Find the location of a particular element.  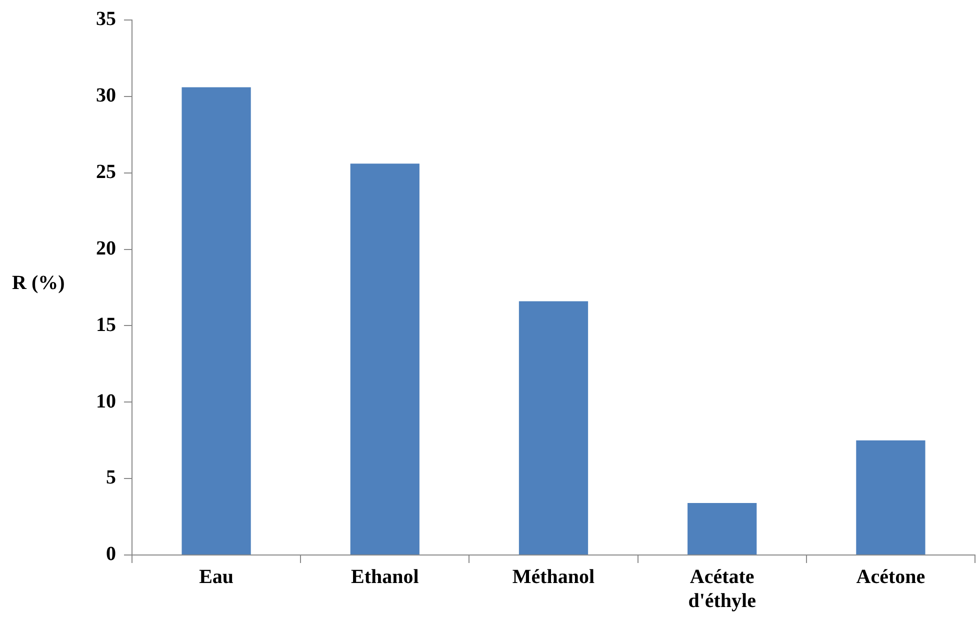

x-tick-label: Acétone is located at coordinates (891, 577).